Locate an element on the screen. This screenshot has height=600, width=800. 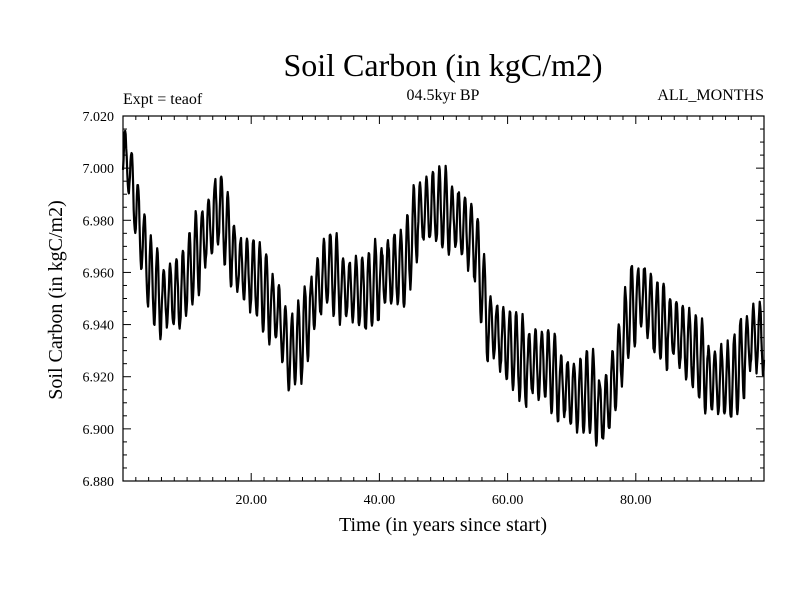
x-tick-label: 80.00 is located at coordinates (636, 500).